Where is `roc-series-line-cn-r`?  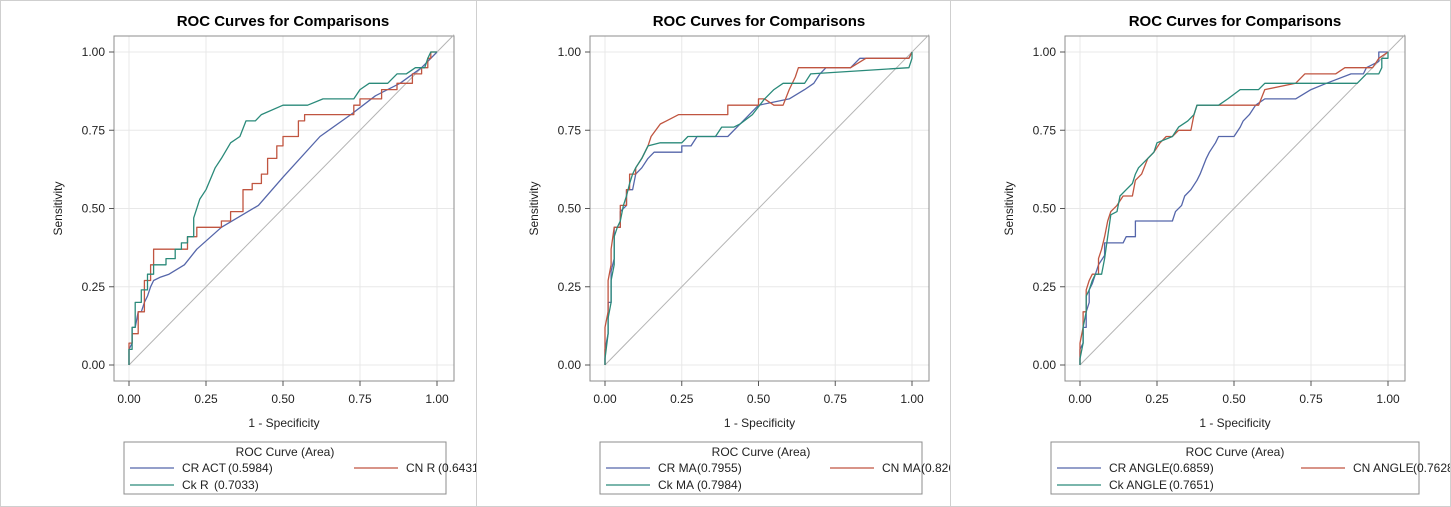
roc-series-line-cn-r is located at coordinates (282, 208).